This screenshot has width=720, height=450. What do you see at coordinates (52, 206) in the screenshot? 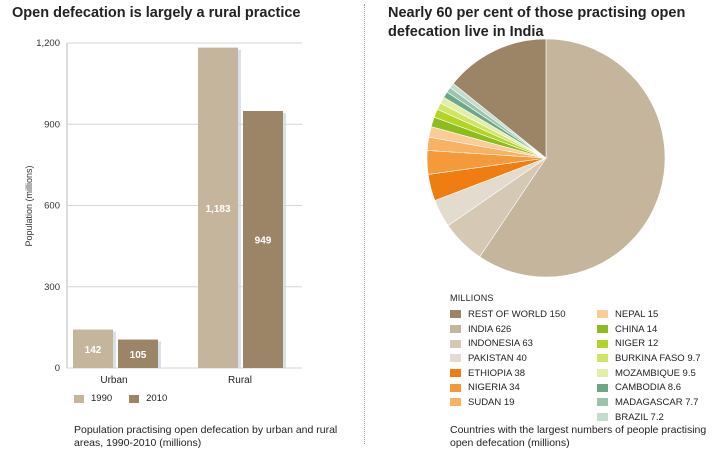
I see `y-tick-label: 600` at bounding box center [52, 206].